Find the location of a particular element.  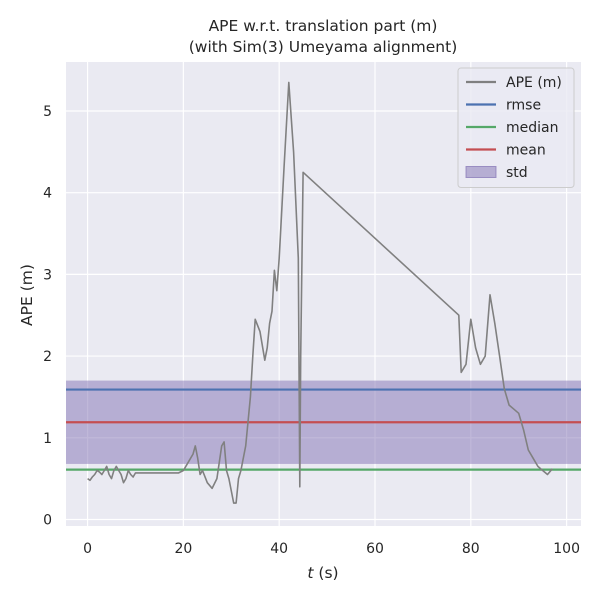

y-tick-label: 4 is located at coordinates (47, 194).